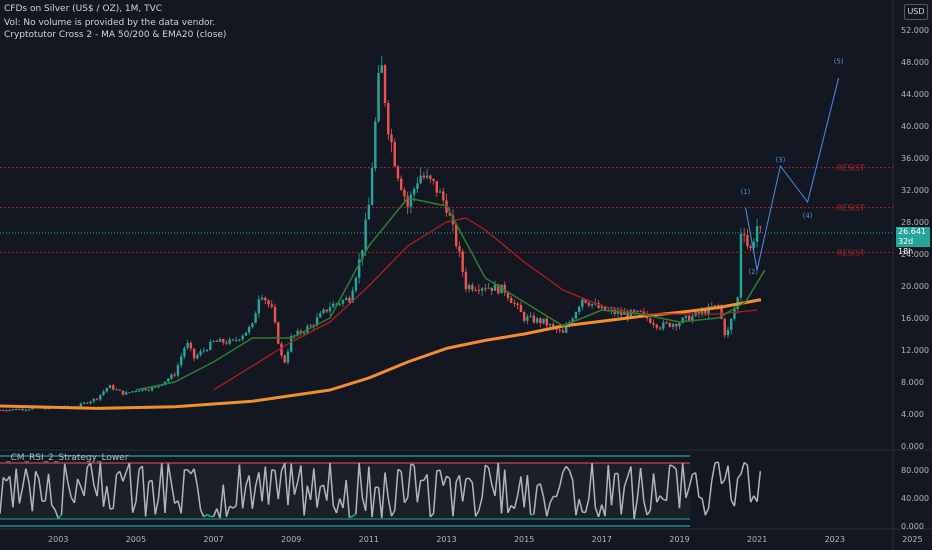 This screenshot has width=932, height=550. Describe the element at coordinates (916, 12) in the screenshot. I see `currency-button: USD` at that location.